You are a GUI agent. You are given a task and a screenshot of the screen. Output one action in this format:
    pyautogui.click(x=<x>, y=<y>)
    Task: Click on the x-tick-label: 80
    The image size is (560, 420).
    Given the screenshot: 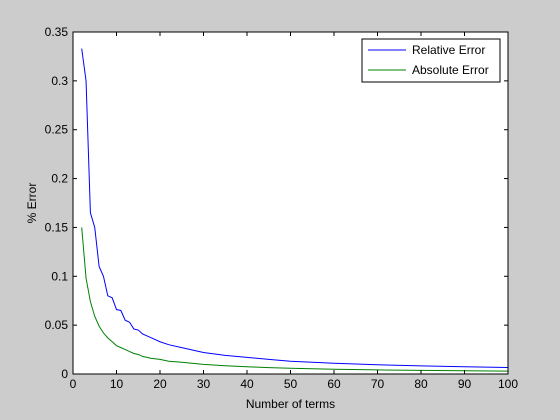 What is the action you would take?
    pyautogui.click(x=421, y=384)
    